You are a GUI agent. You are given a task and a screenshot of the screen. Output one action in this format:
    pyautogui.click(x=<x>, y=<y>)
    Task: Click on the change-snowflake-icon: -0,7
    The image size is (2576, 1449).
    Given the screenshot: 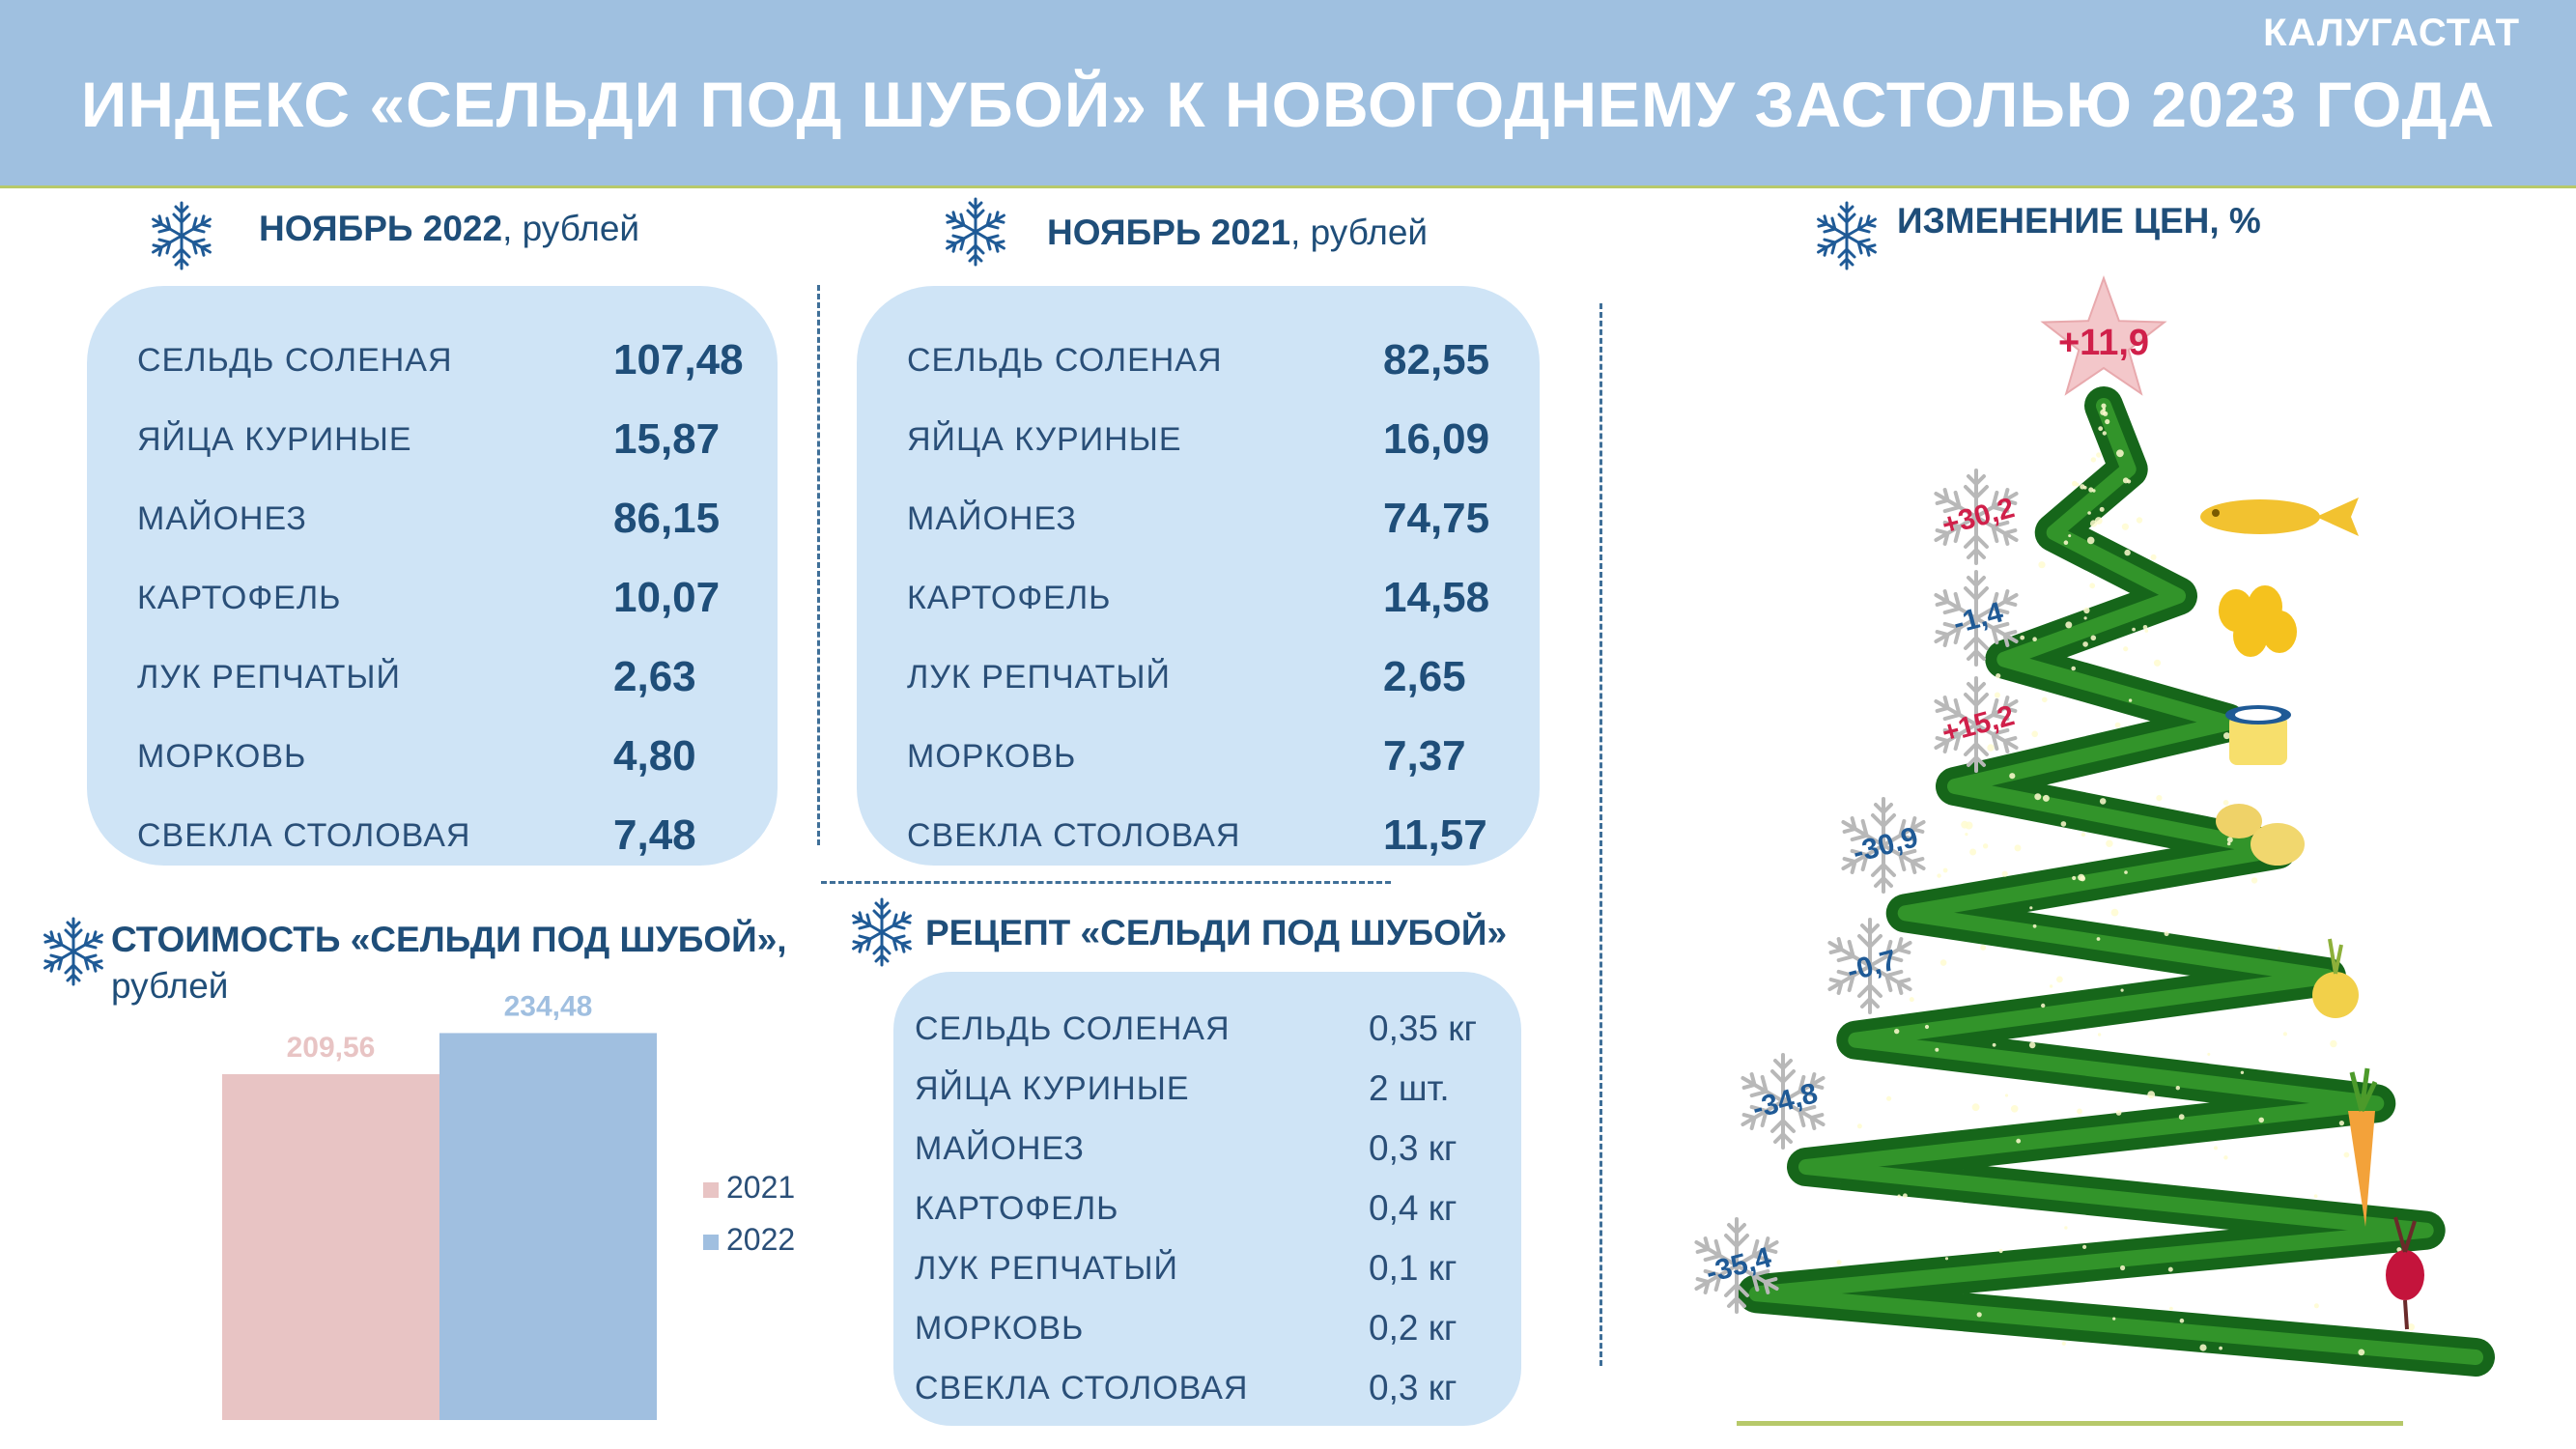 What is the action you would take?
    pyautogui.click(x=1870, y=966)
    